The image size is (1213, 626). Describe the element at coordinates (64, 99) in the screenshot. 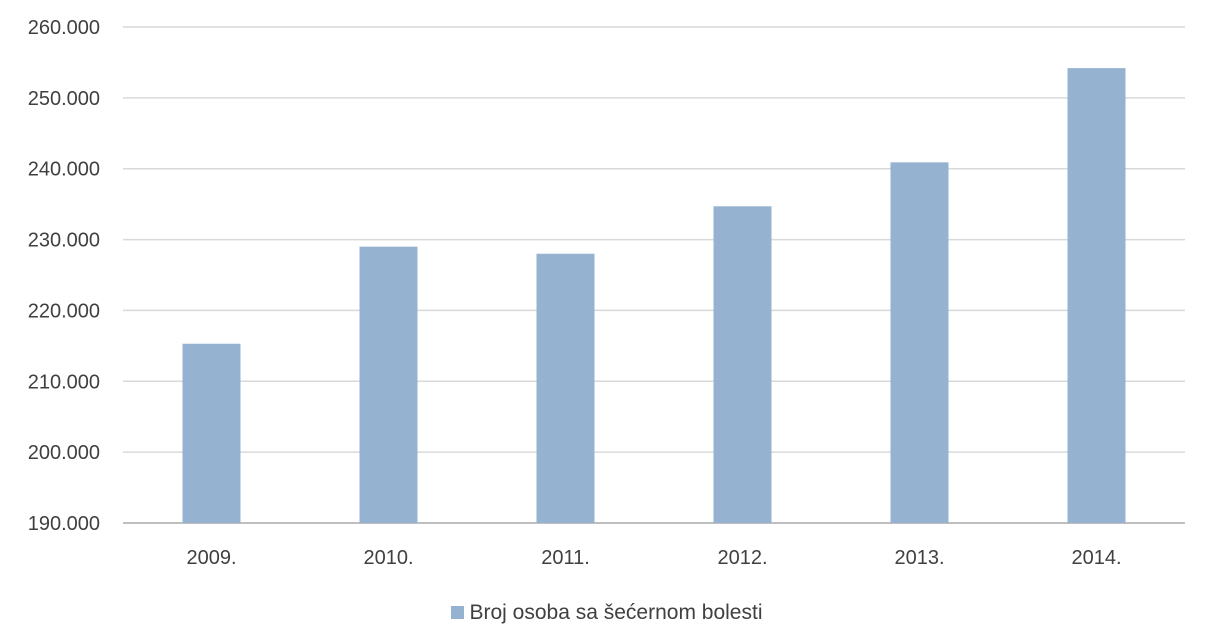

I see `y-tick-label: 250.000` at that location.